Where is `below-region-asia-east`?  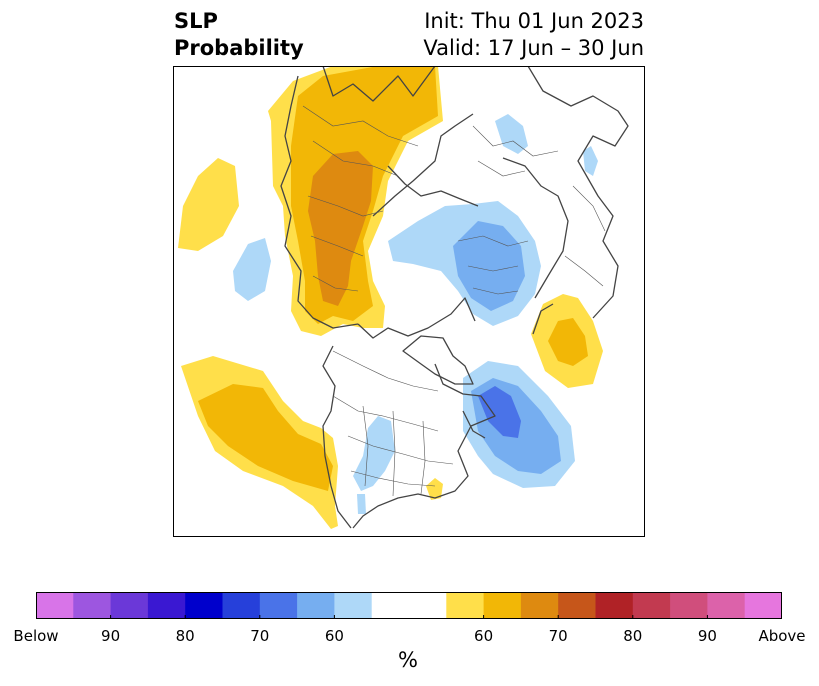
below-region-asia-east is located at coordinates (590, 161).